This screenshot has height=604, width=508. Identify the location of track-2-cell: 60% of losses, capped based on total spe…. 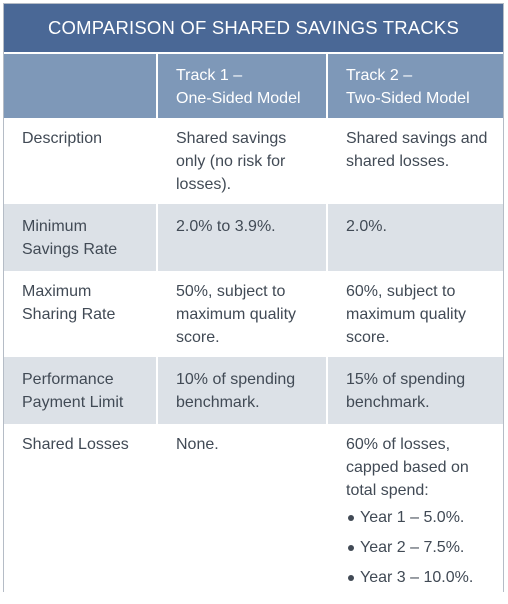
(414, 513).